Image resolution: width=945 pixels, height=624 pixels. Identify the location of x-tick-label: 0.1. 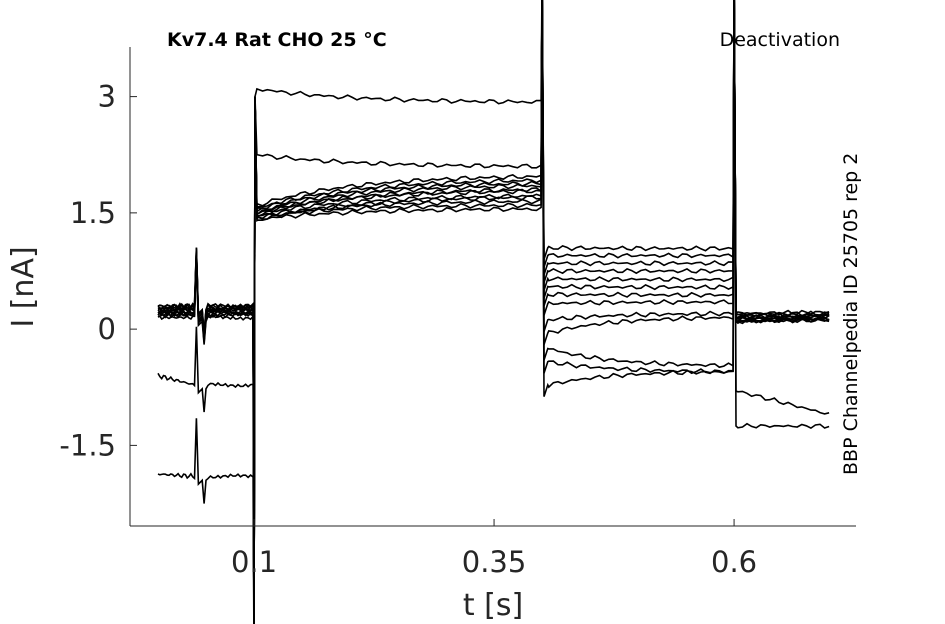
(254, 562).